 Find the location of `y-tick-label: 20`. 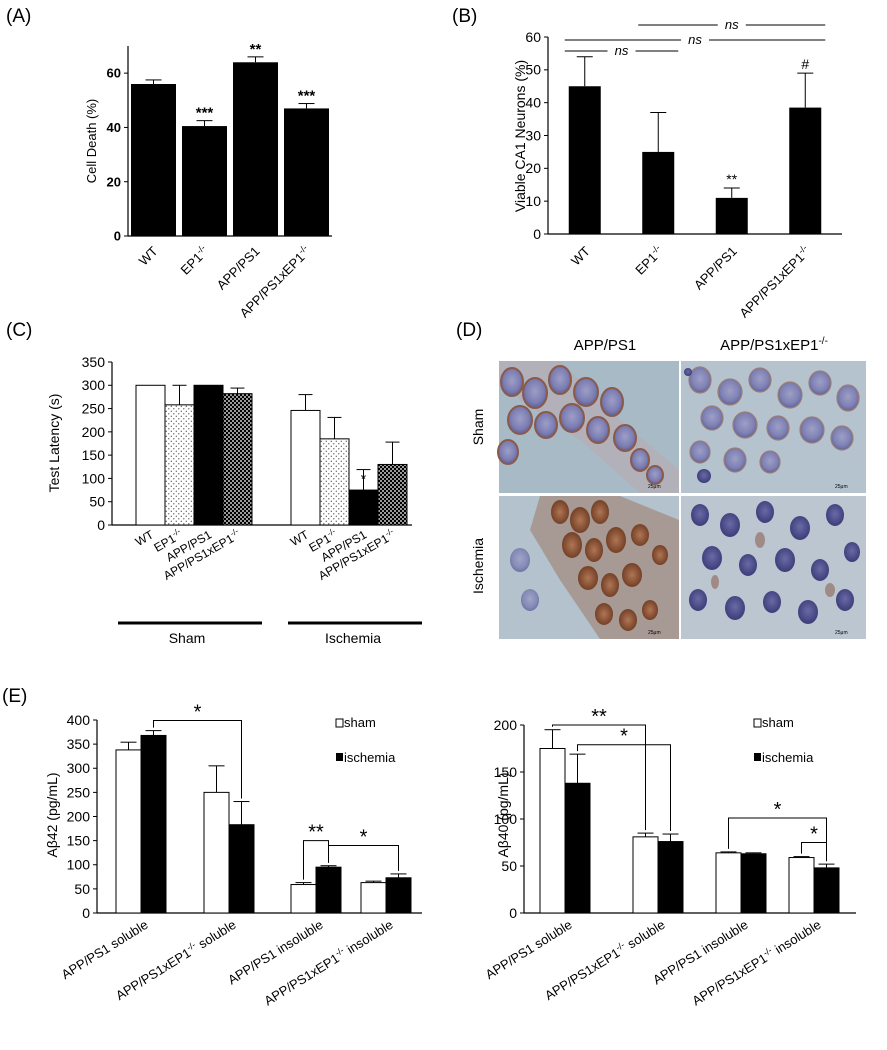

y-tick-label: 20 is located at coordinates (533, 168).